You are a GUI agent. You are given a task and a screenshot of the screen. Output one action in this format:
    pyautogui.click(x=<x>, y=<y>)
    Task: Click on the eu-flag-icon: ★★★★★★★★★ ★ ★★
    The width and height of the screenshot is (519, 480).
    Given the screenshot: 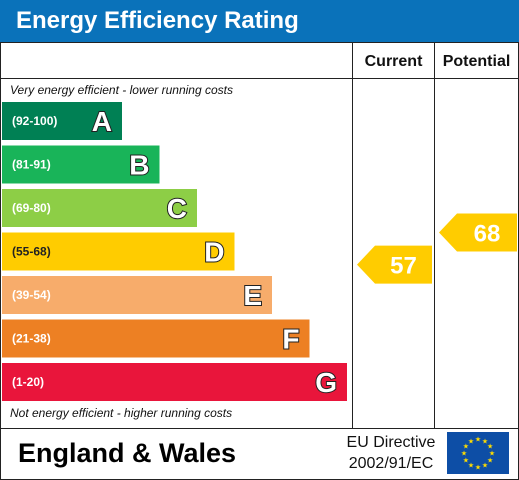 What is the action you would take?
    pyautogui.click(x=478, y=453)
    